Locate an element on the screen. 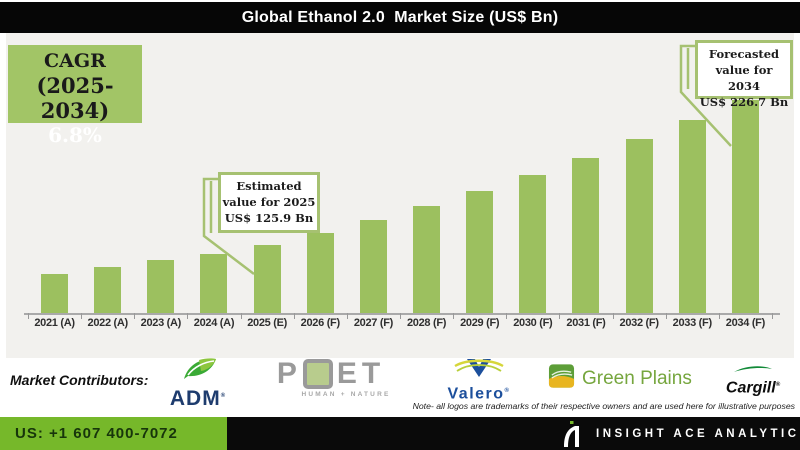 The width and height of the screenshot is (800, 450). valero-emblem-icon is located at coordinates (479, 371).